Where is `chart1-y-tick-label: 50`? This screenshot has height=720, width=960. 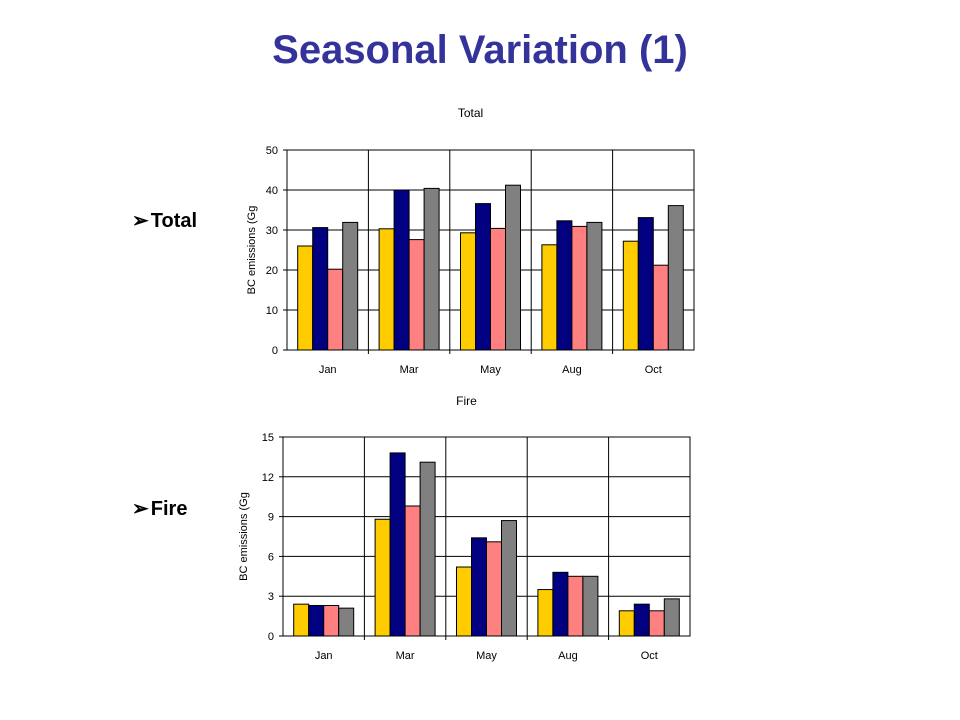
chart1-y-tick-label: 50 is located at coordinates (272, 151).